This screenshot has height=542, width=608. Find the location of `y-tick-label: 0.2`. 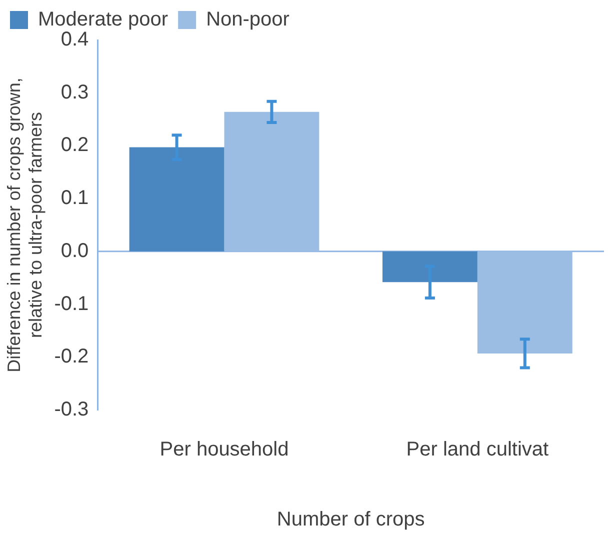

y-tick-label: 0.2 is located at coordinates (74, 145).